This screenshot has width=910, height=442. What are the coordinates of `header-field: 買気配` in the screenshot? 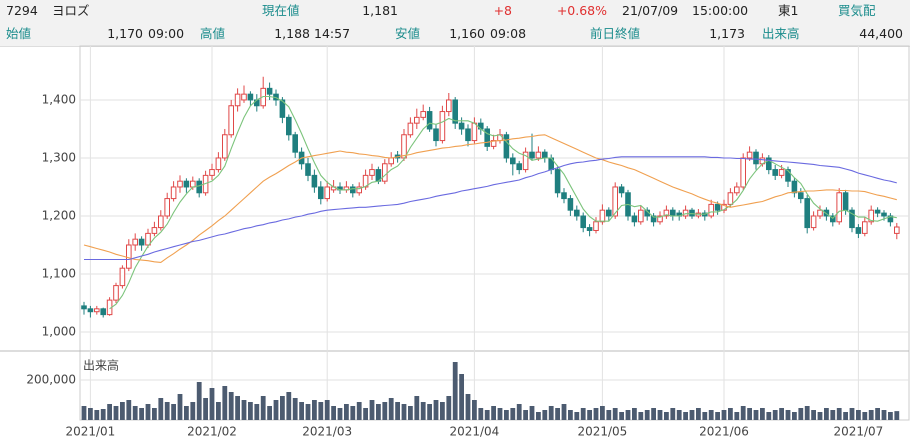 It's located at (857, 10).